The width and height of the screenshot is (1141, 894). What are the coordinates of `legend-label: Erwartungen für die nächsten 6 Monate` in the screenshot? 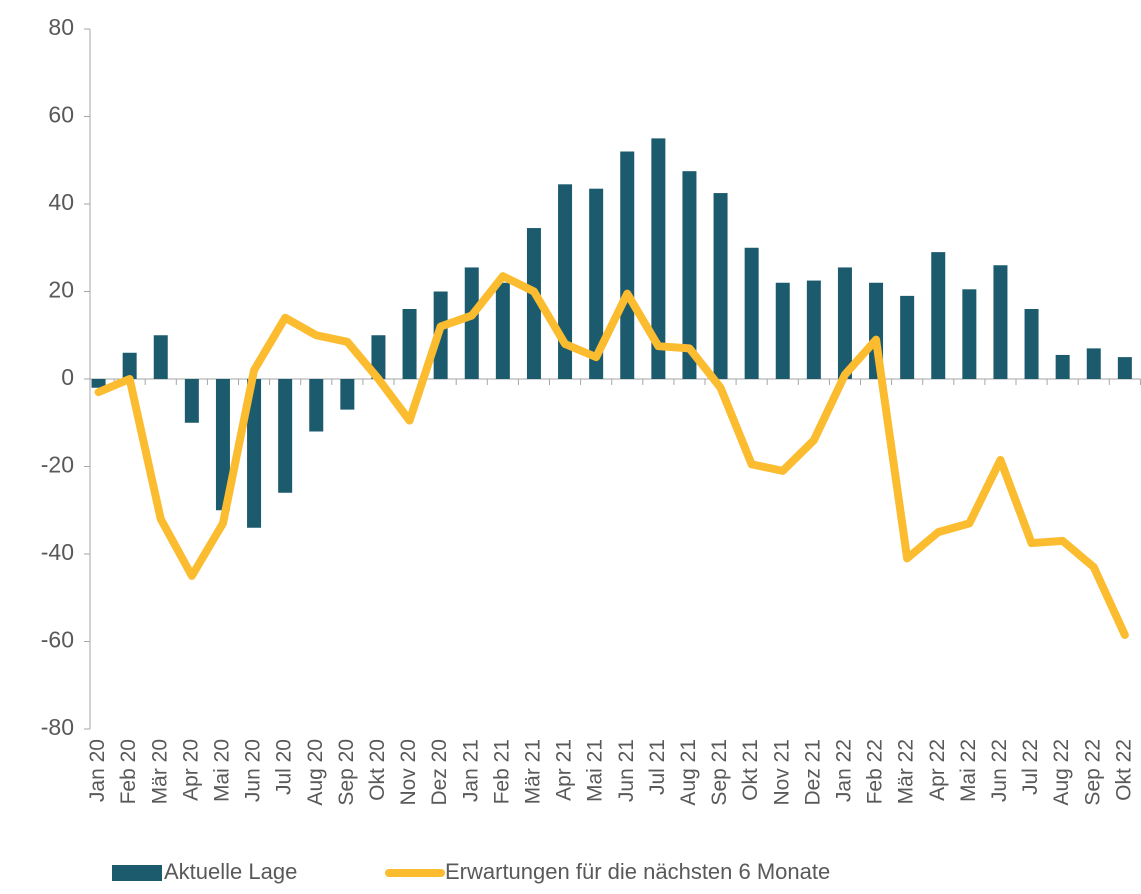 It's located at (637, 871).